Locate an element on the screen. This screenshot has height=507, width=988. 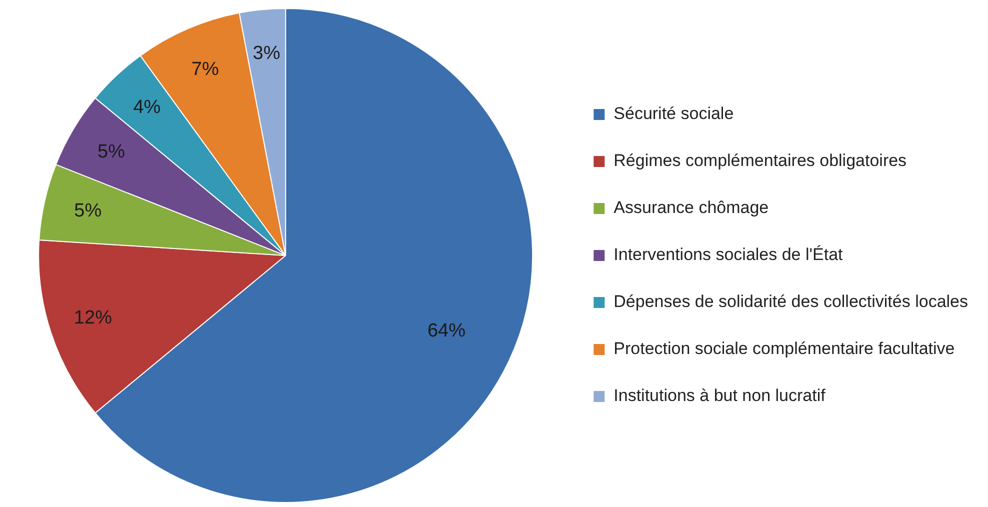
legend-label: Interventions sociales de l'État is located at coordinates (729, 254).